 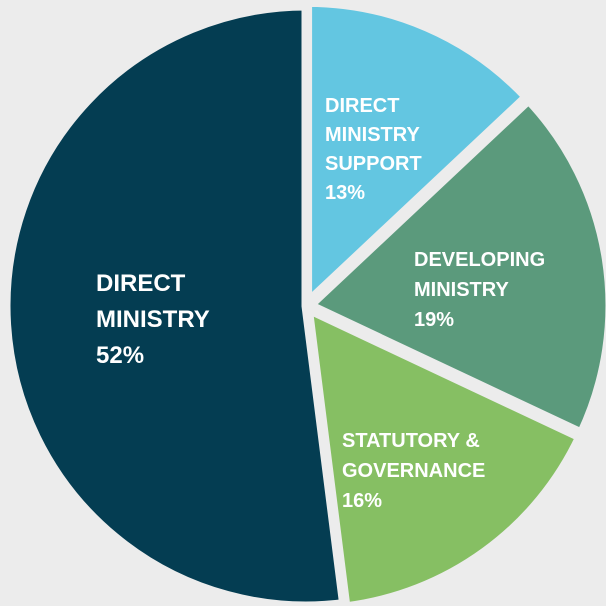 I want to click on slice-value-label-1: 19%, so click(x=434, y=320).